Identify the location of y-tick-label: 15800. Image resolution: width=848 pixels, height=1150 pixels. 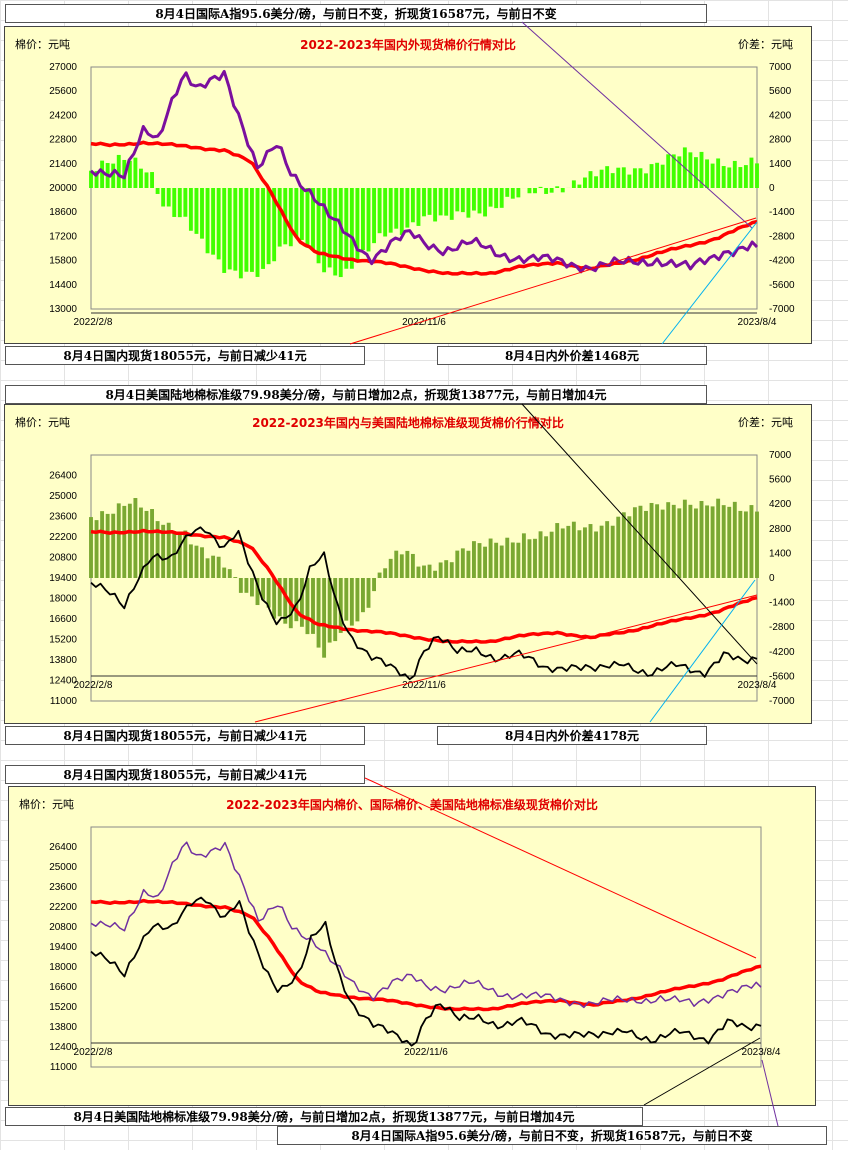
(63, 261).